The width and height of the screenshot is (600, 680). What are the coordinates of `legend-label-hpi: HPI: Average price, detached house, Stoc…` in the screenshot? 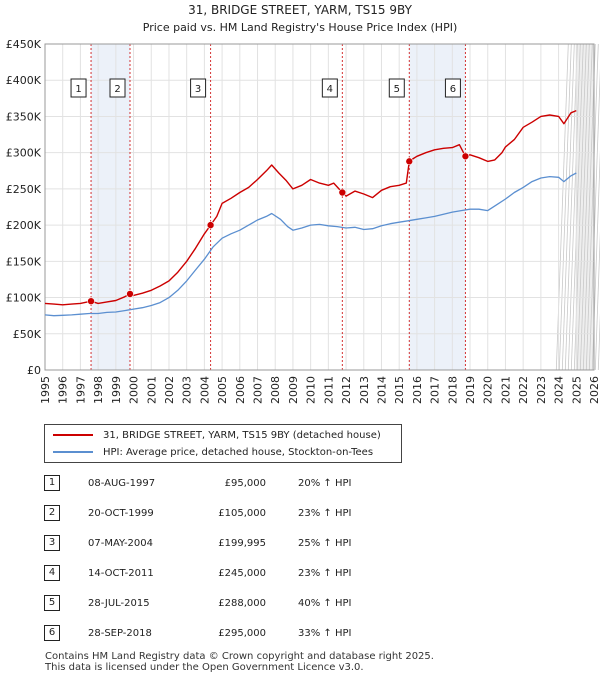 It's located at (238, 452).